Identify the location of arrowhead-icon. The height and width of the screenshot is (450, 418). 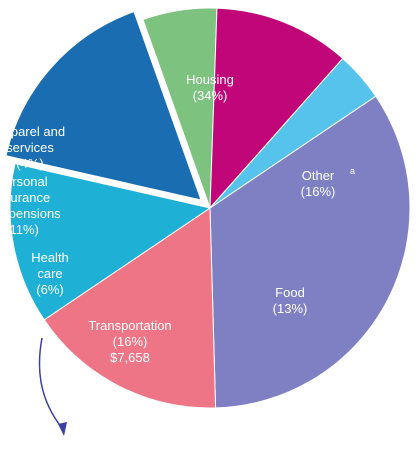
(62, 429).